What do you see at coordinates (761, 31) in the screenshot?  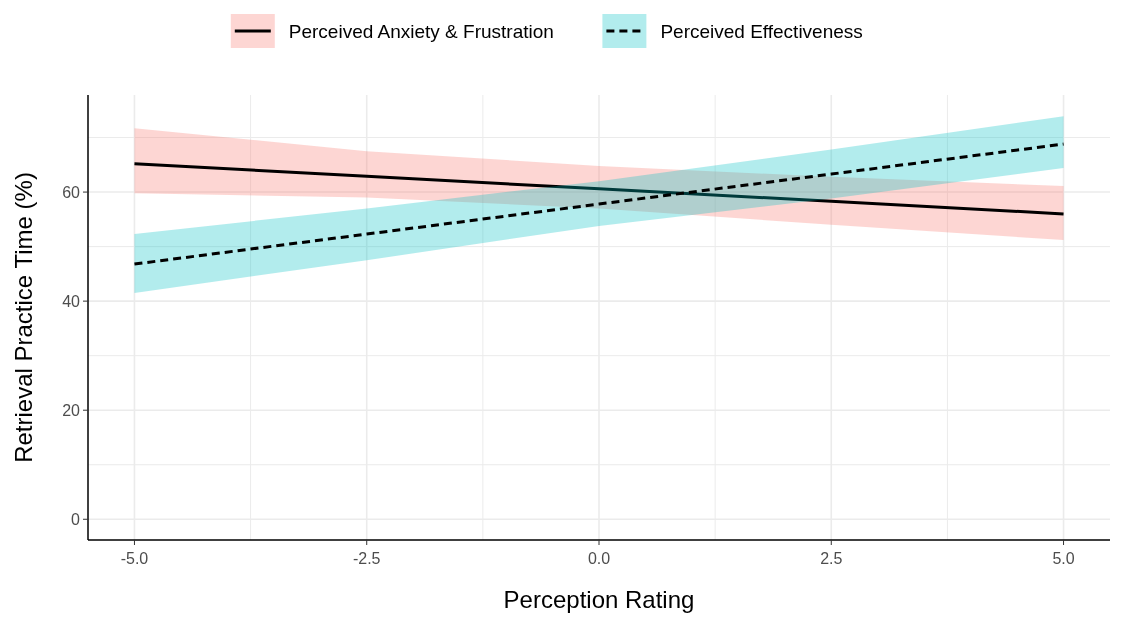 I see `legend-label: Perceived Effectiveness` at bounding box center [761, 31].